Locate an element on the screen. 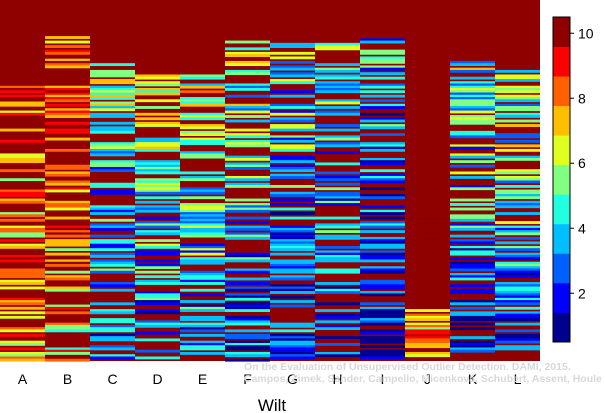  x-tick-label: D is located at coordinates (157, 379).